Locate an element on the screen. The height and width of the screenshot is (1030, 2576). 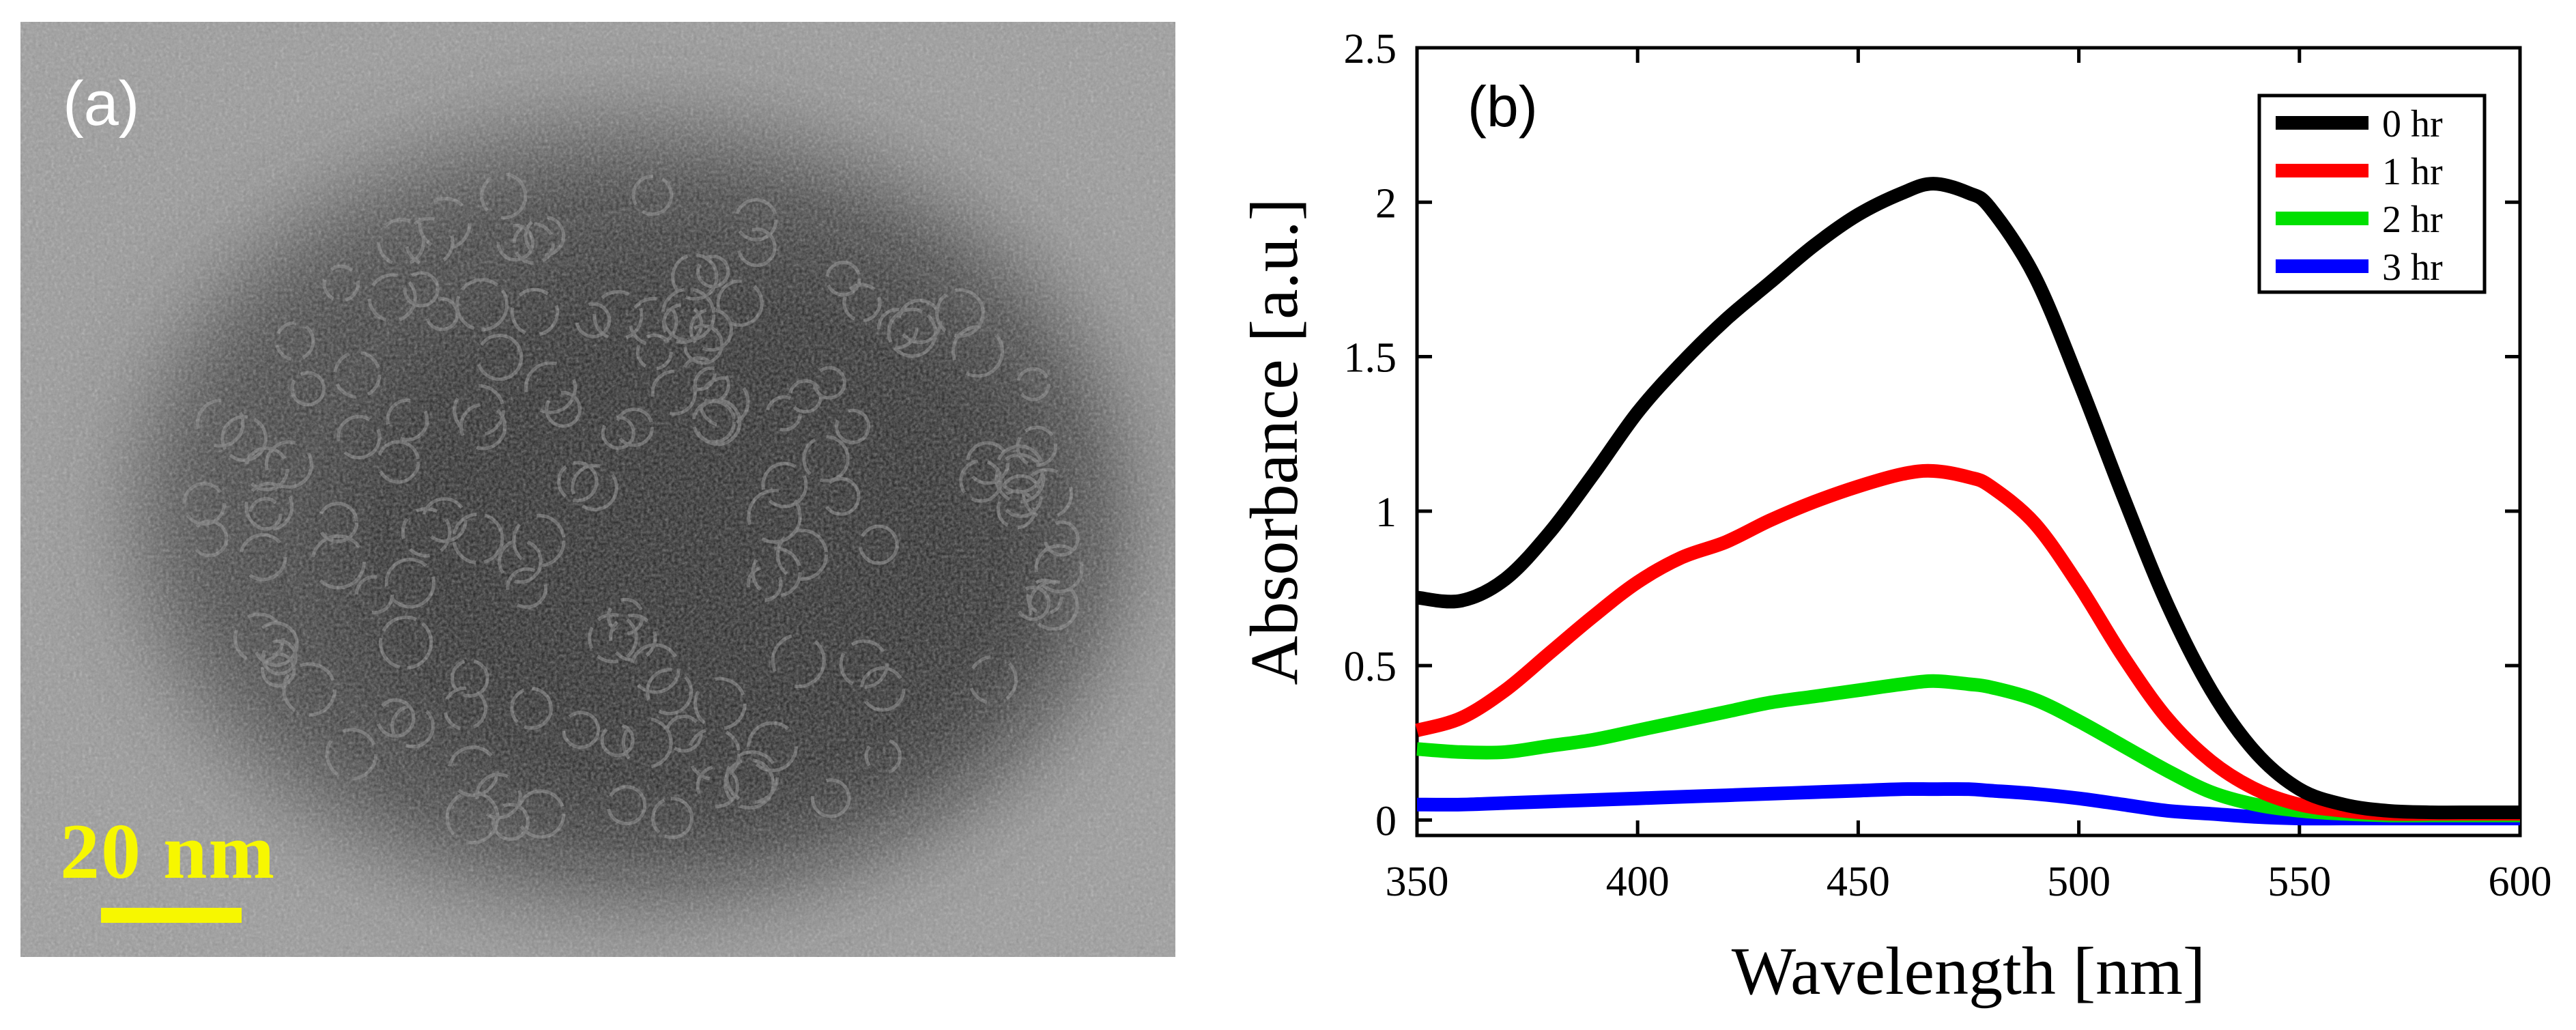
x-tick-label: 450 is located at coordinates (1858, 882).